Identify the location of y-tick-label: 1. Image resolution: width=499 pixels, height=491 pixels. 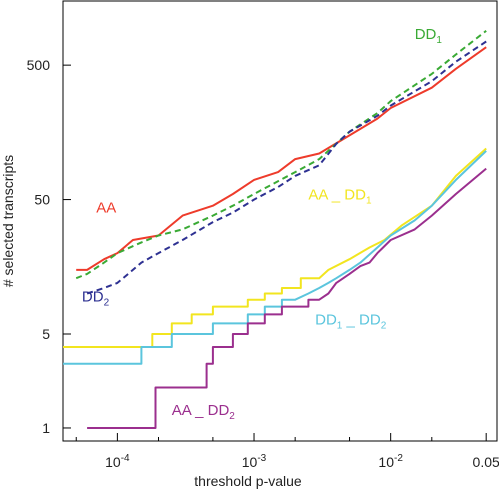
(46, 428).